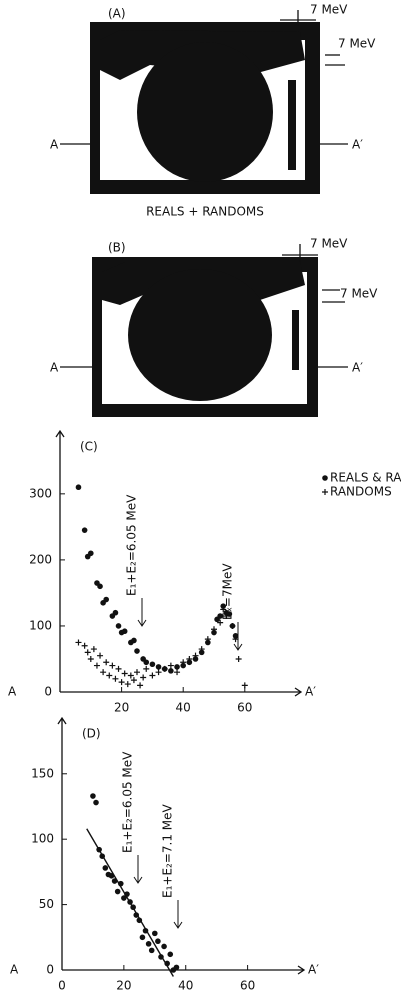 The image size is (401, 998). What do you see at coordinates (89, 447) in the screenshot?
I see `panel-label: (C)` at bounding box center [89, 447].